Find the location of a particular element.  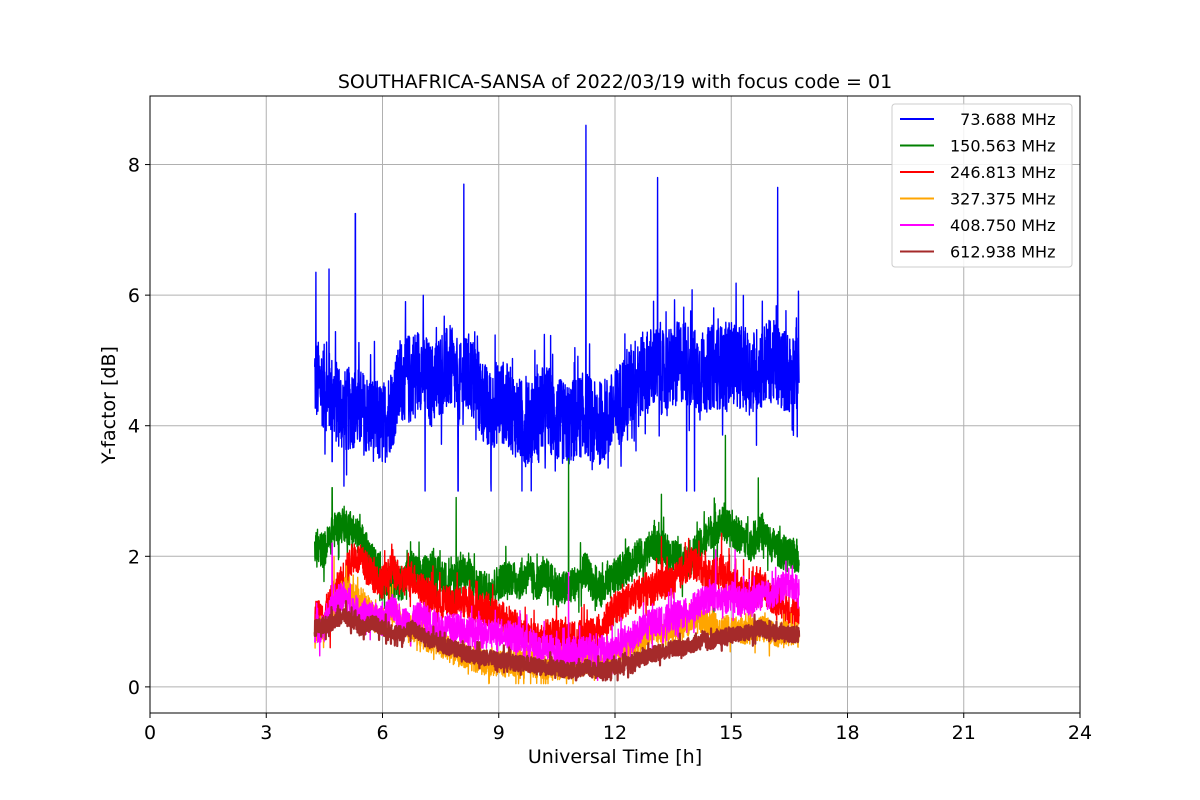

y-axis: 0 2 4 6 8 is located at coordinates (139, 427).